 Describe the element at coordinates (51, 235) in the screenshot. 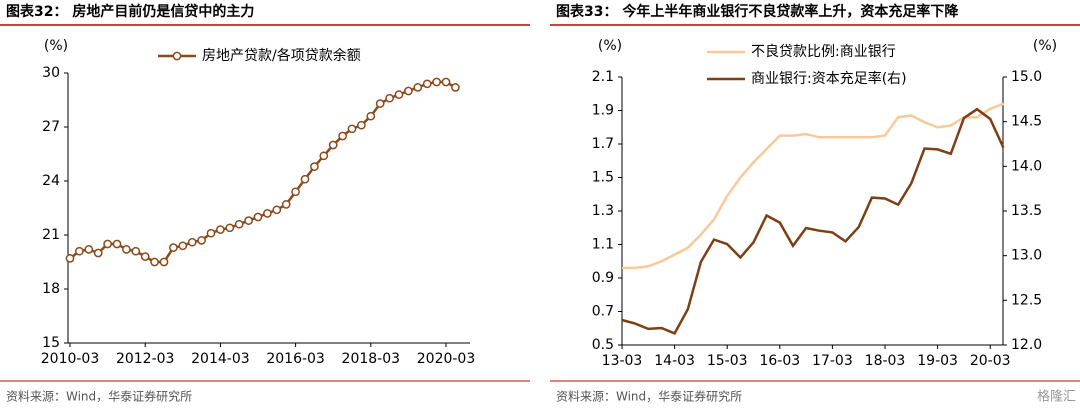

I see `y-tick-label: 21` at that location.